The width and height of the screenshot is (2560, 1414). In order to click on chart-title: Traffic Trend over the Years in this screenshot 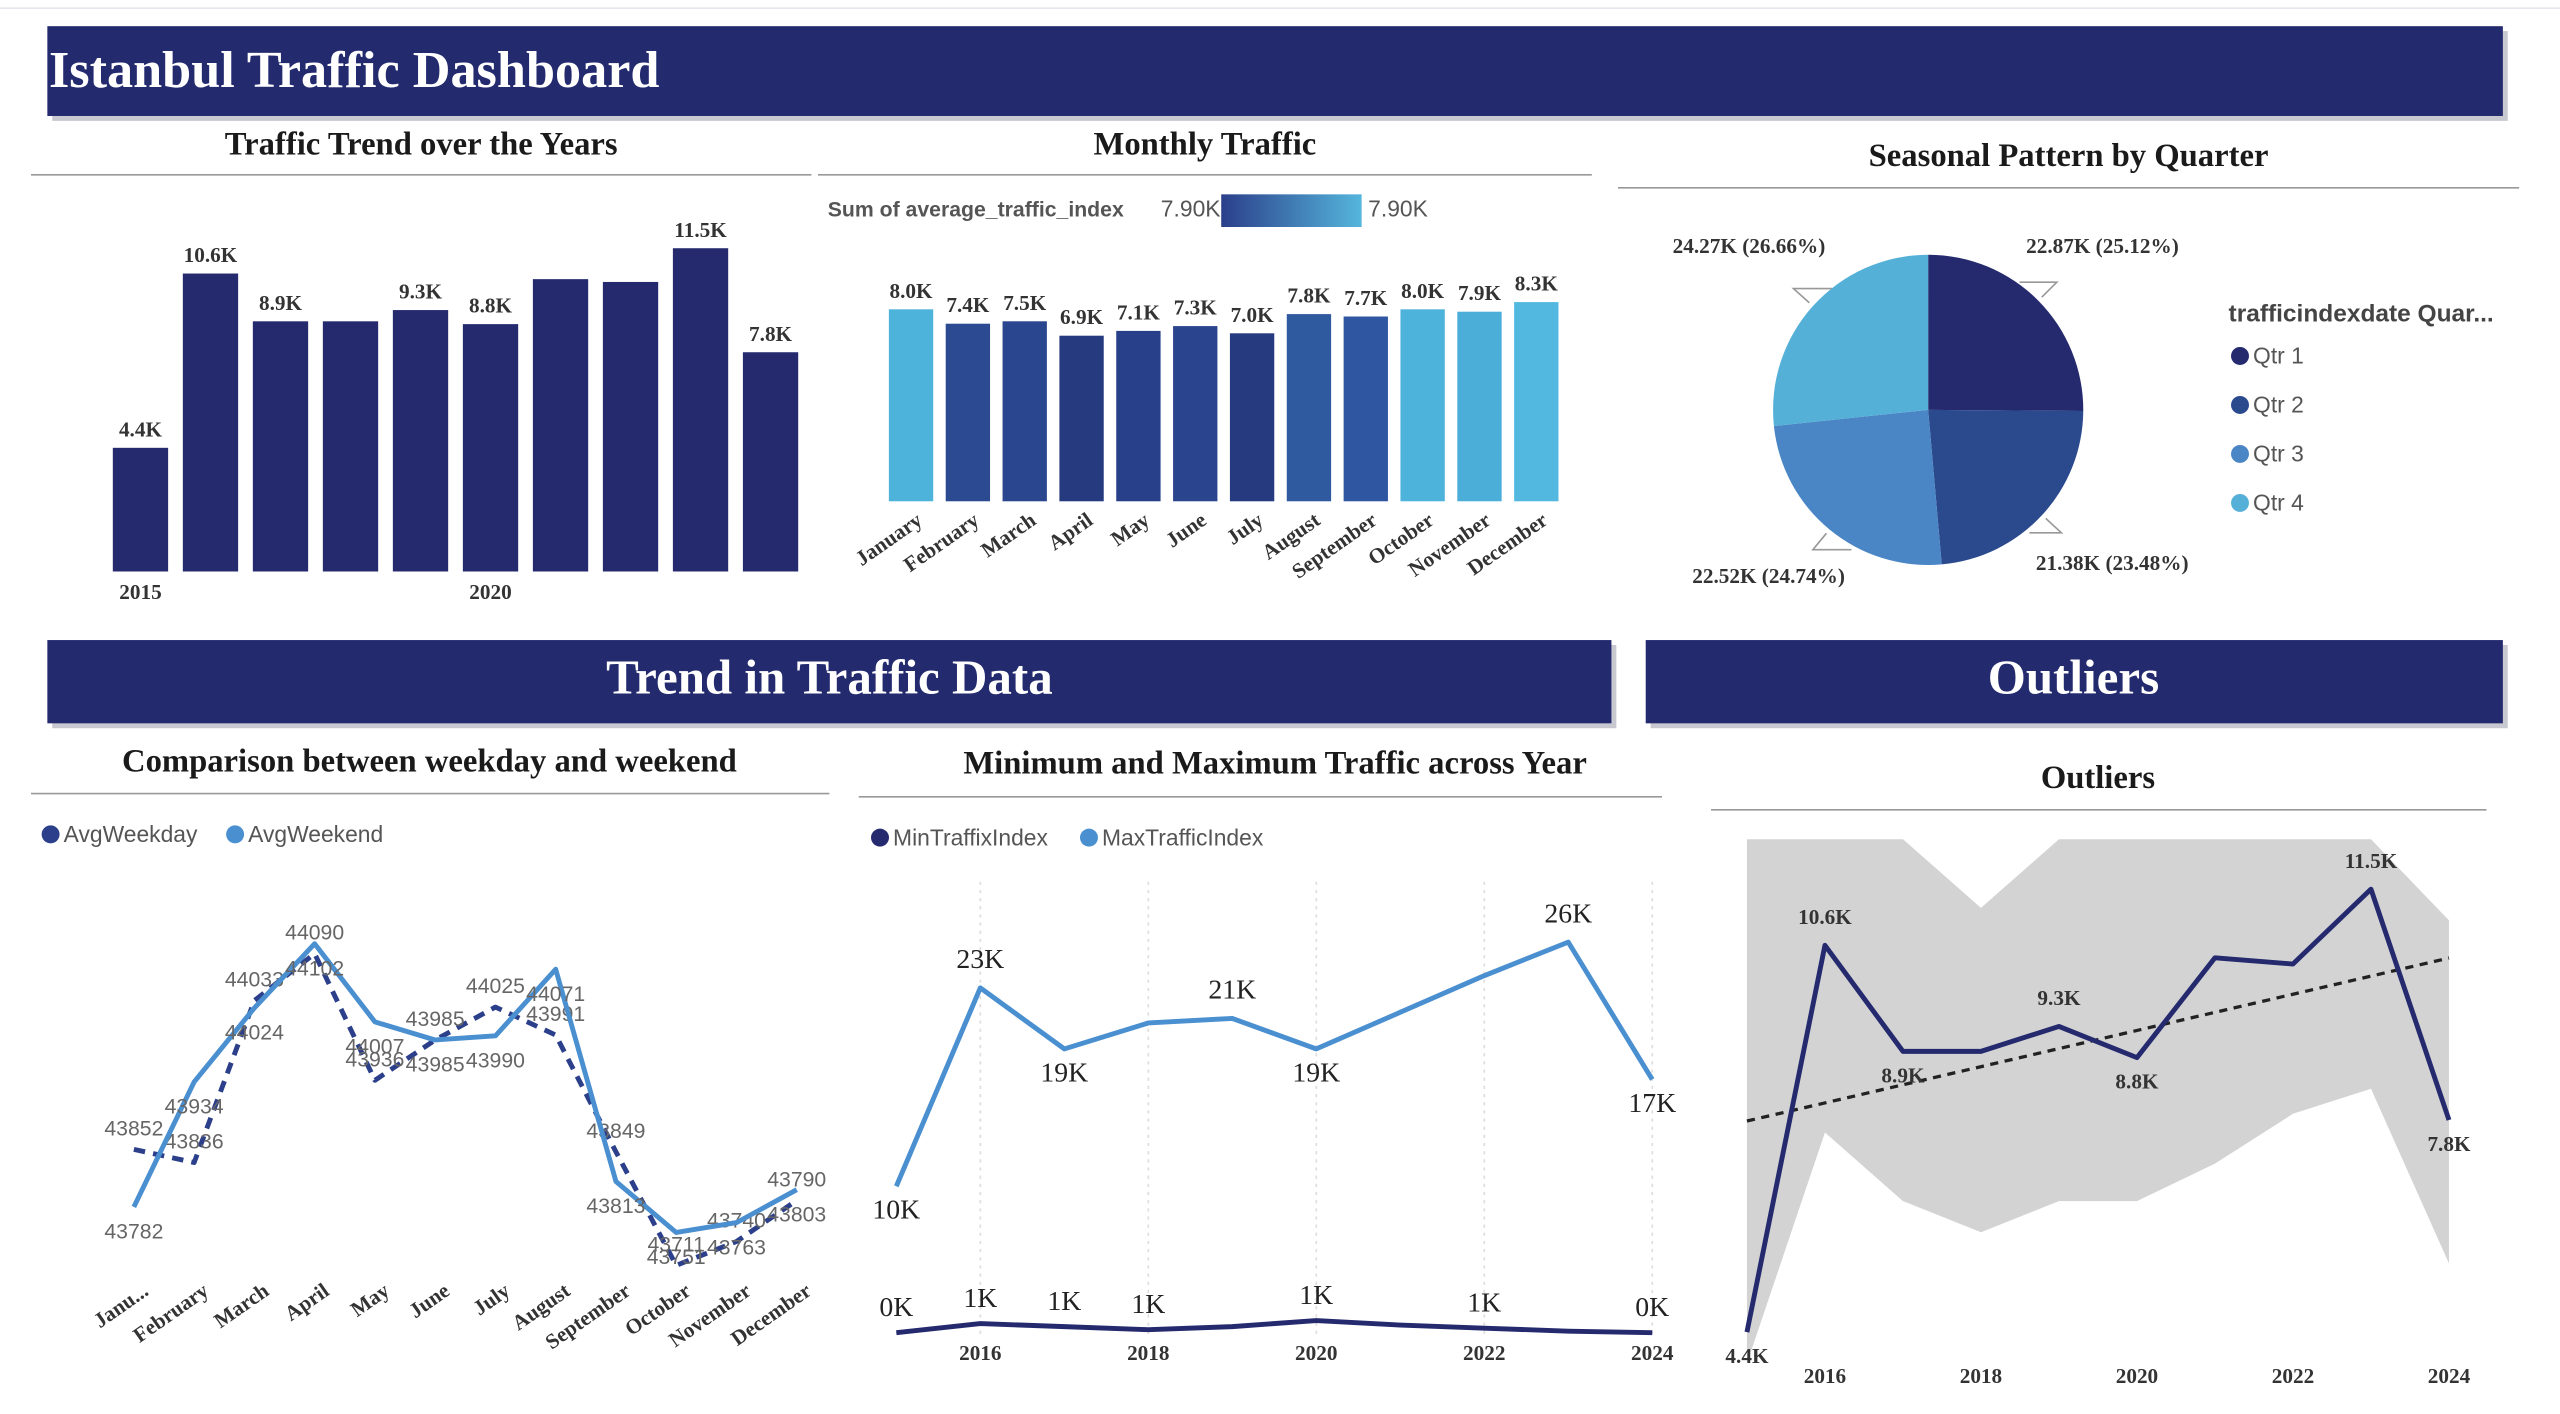, I will do `click(421, 145)`.